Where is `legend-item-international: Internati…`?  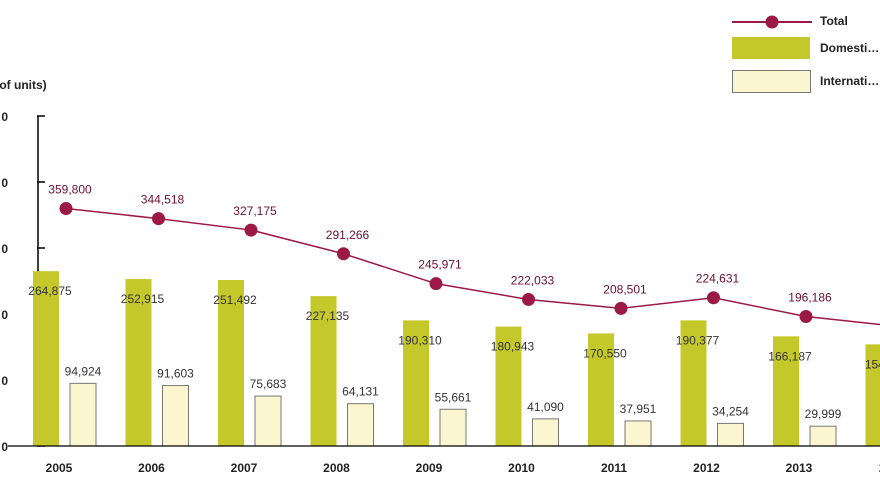
legend-item-international: Internati… is located at coordinates (806, 82).